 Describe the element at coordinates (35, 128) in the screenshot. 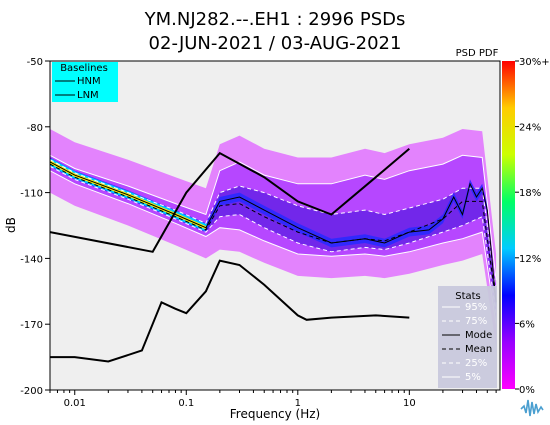

I see `y-tick-label: -80` at that location.